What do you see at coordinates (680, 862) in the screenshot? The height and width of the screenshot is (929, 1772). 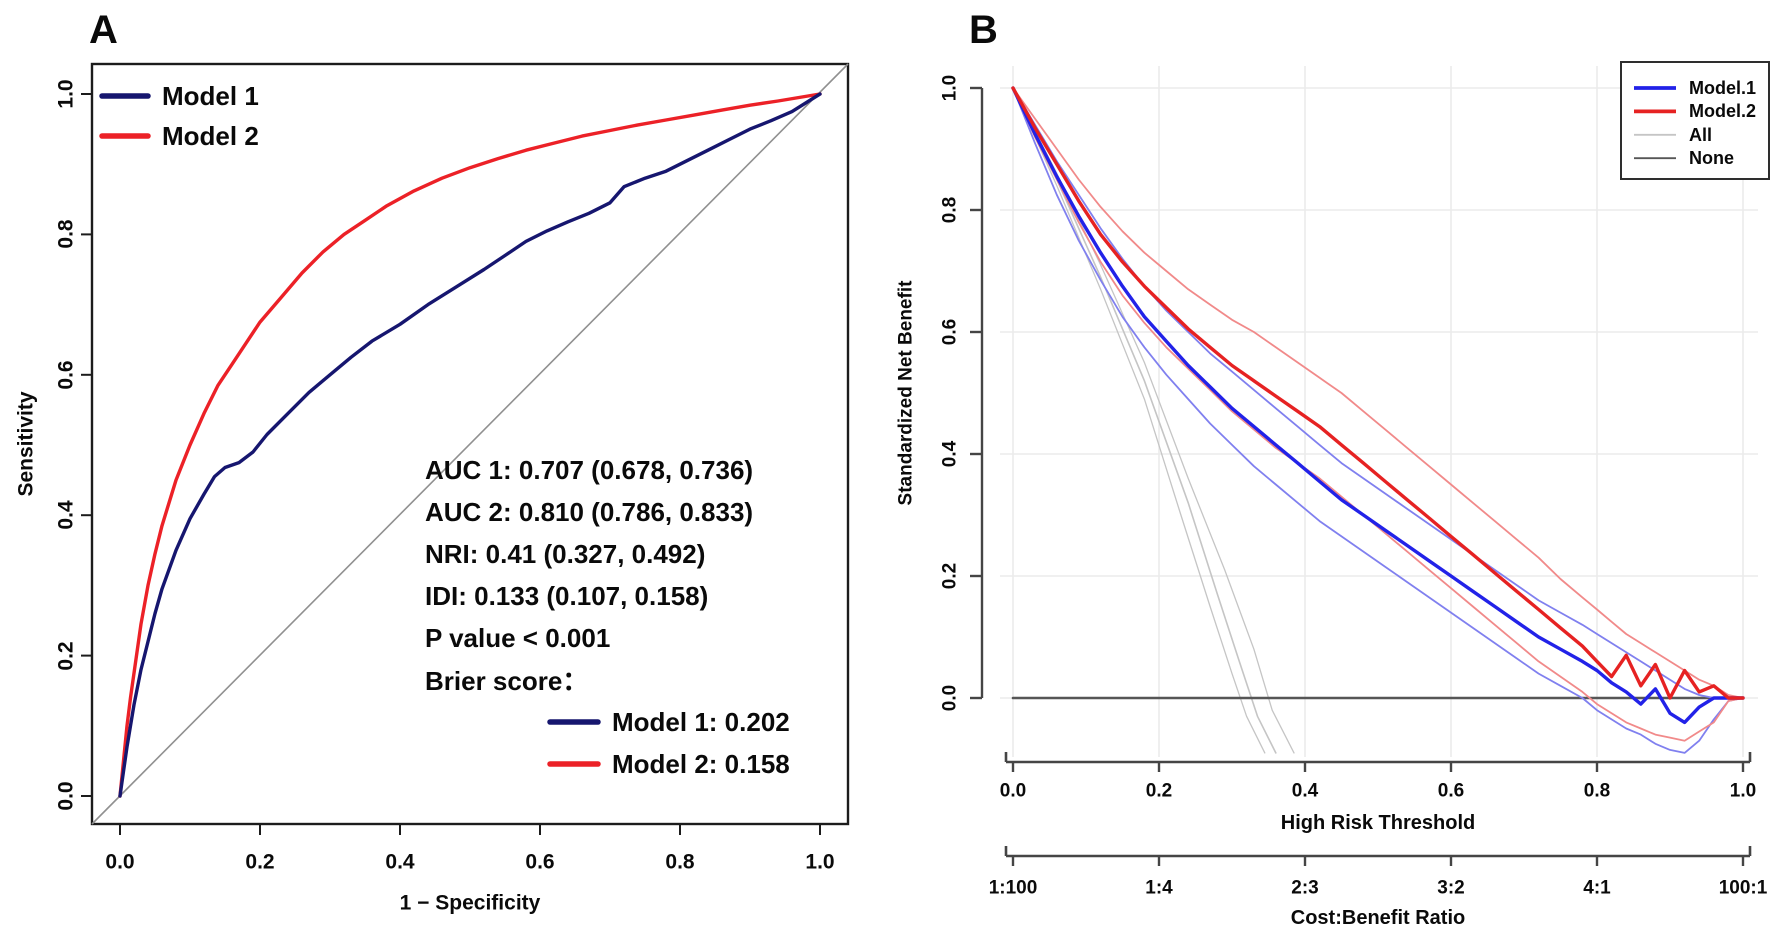 I see `panel-a-x-tick-label: 0.8` at bounding box center [680, 862].